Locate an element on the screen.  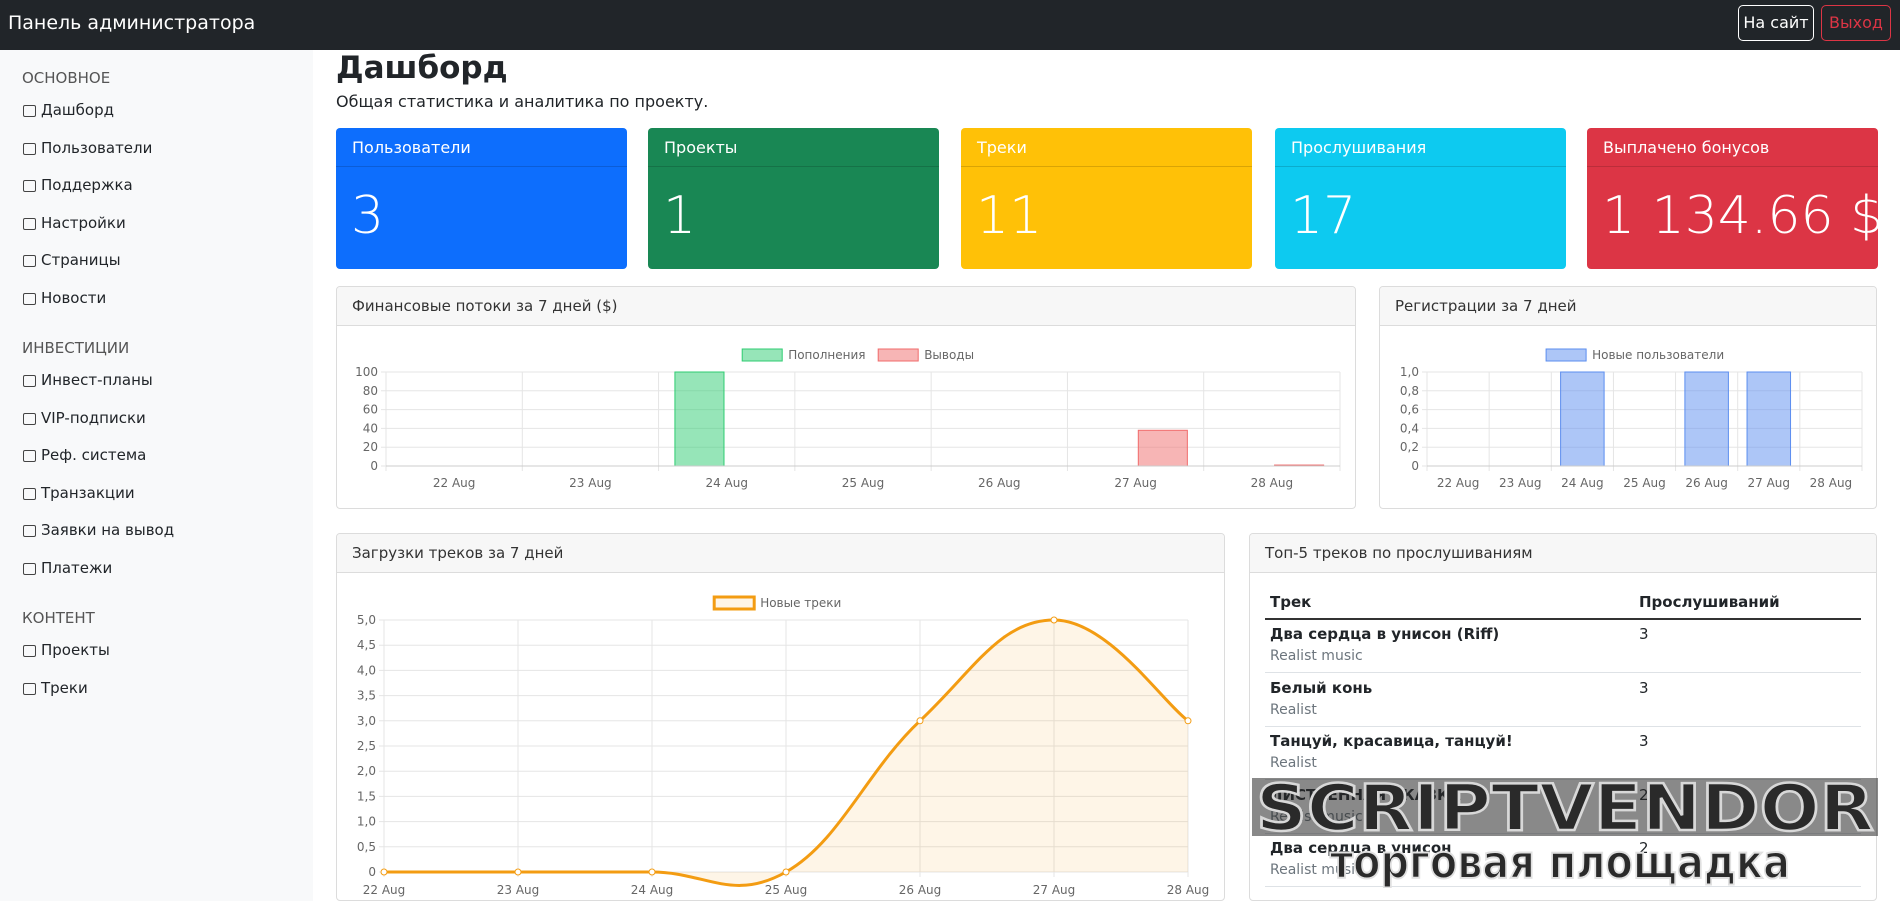
track-plays: 2 is located at coordinates (1644, 848).